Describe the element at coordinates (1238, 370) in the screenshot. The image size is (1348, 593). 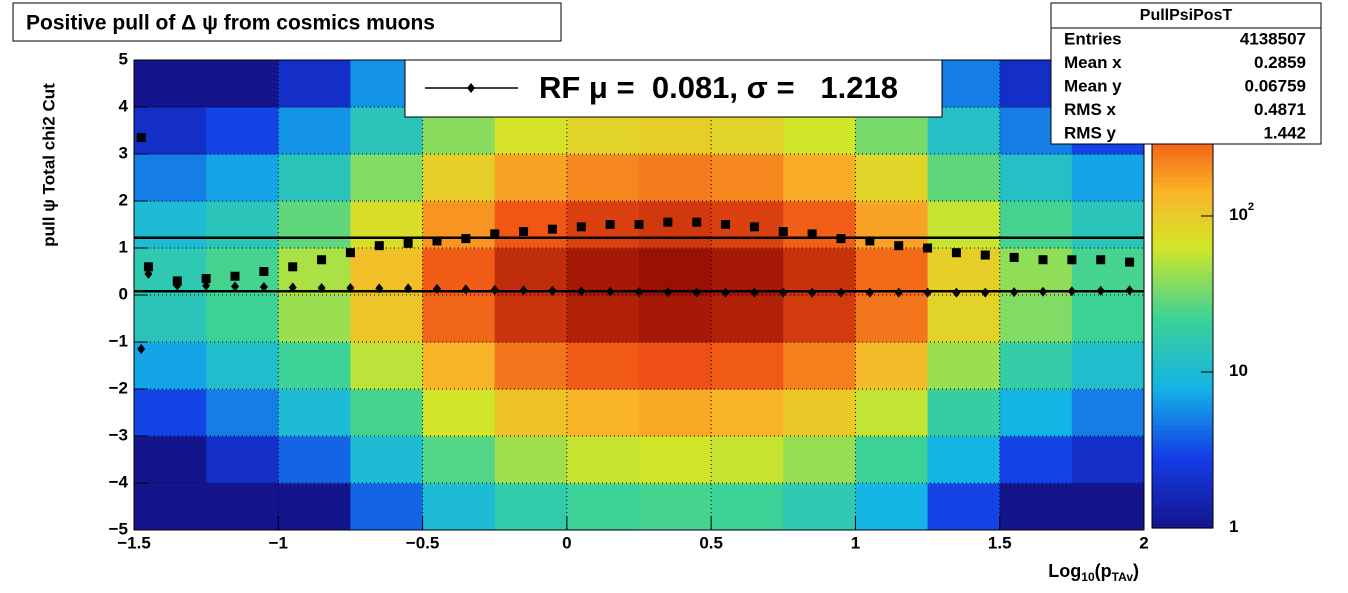
I see `colorbar-tick-text: 10` at that location.